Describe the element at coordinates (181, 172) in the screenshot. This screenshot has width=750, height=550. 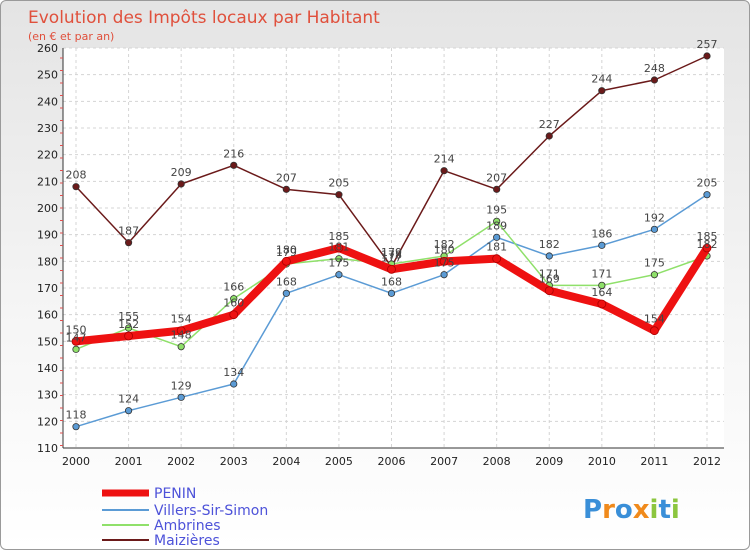
I see `data-label-maizi-res: 209` at that location.